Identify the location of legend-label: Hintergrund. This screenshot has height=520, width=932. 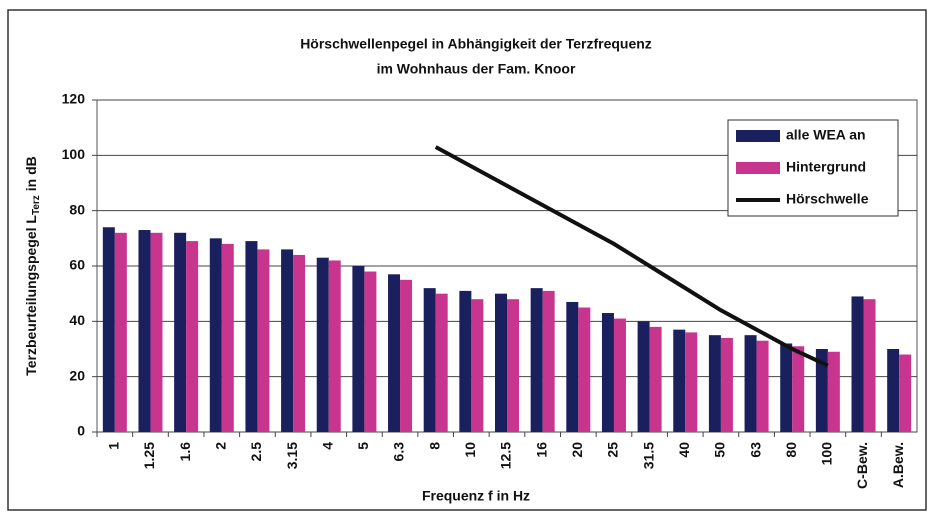
(826, 167).